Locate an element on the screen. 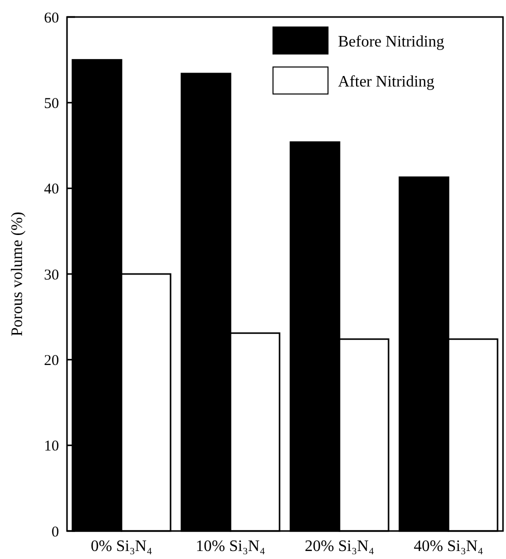  legend-label: After Nitriding is located at coordinates (386, 82).